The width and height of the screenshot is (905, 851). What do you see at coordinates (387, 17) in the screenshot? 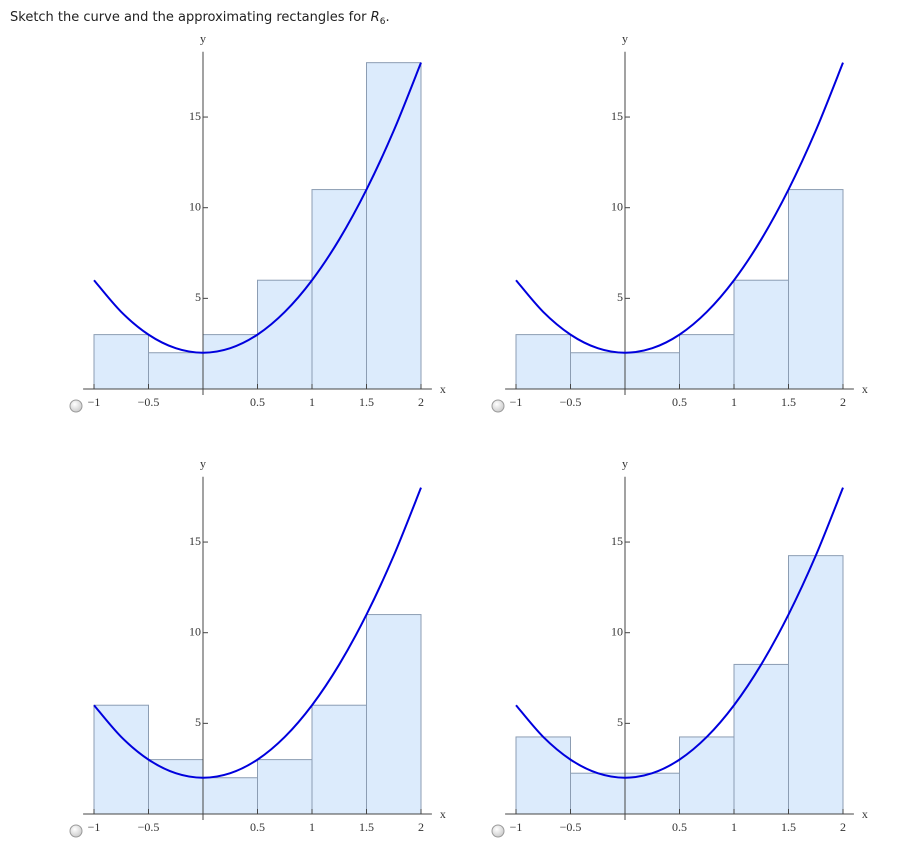
I see `question-end: .` at bounding box center [387, 17].